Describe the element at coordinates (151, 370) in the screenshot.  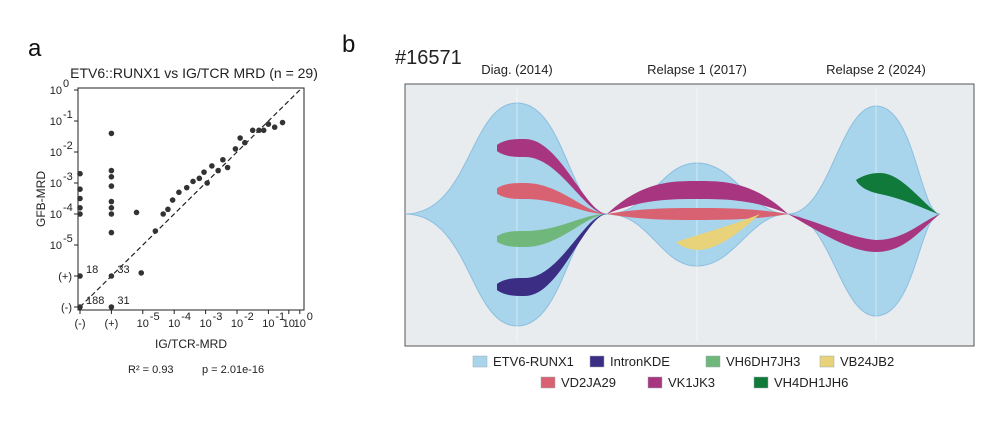
I see `r-squared-stat: R² = 0.93` at that location.